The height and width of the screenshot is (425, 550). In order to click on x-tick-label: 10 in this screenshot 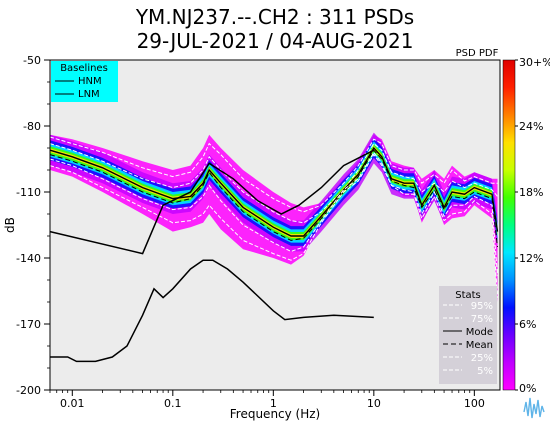, I will do `click(374, 403)`.